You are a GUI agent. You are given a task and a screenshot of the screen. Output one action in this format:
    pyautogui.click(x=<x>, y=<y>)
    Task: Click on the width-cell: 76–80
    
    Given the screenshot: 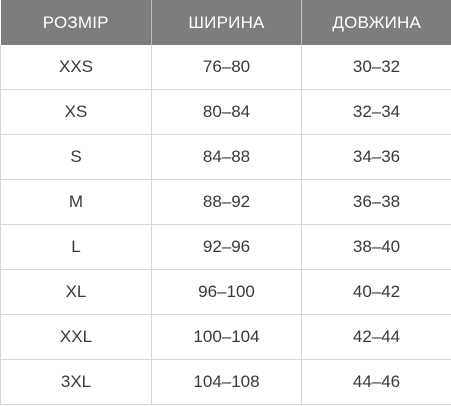 What is the action you would take?
    pyautogui.click(x=226, y=67)
    